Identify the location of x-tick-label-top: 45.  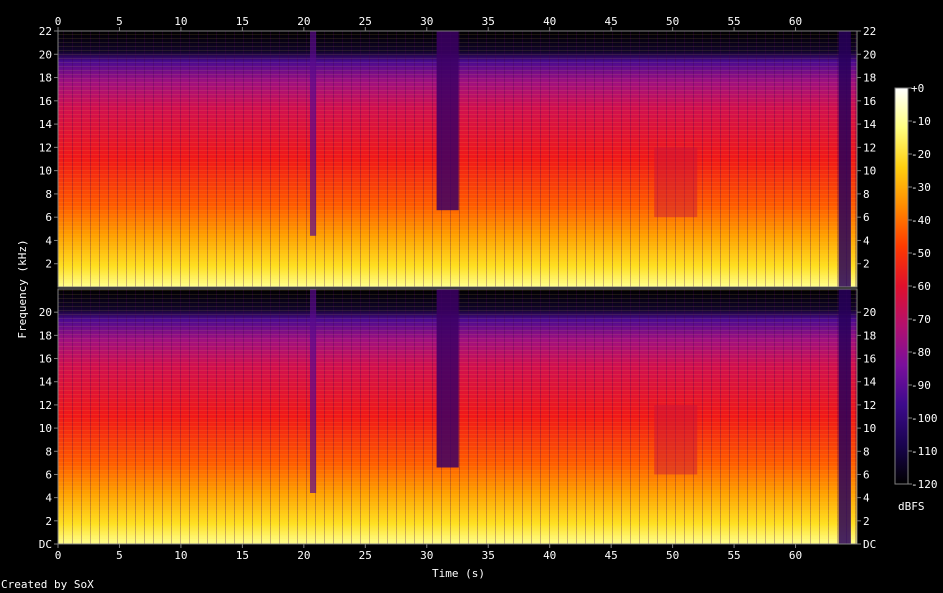
(611, 21).